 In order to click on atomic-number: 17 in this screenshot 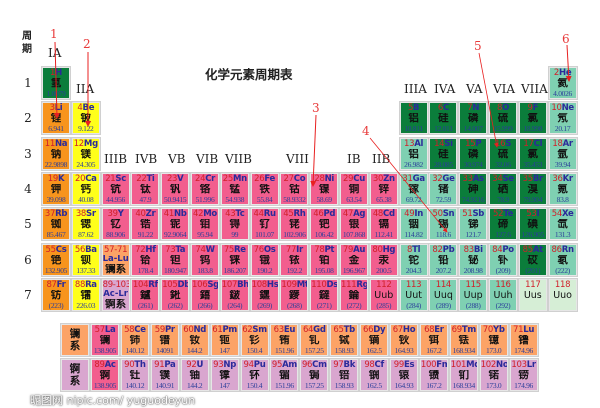, I will do `click(528, 143)`.